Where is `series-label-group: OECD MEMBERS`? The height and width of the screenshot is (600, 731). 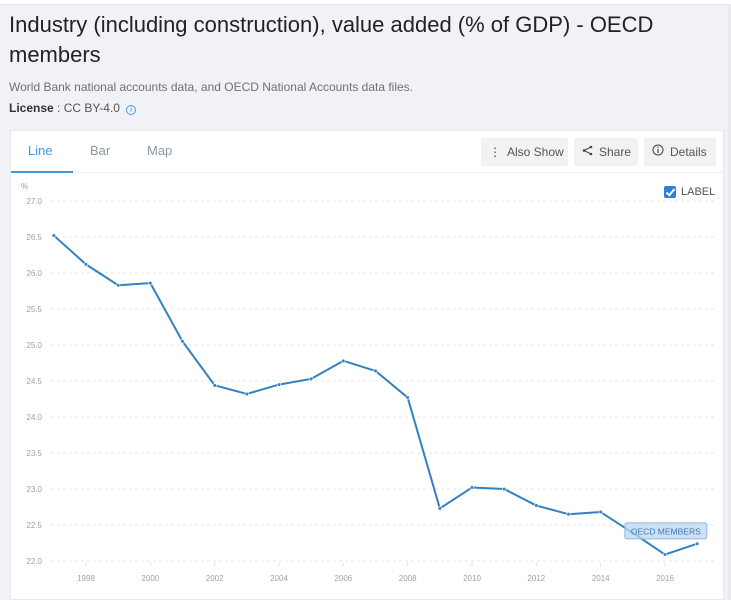
series-label-group: OECD MEMBERS is located at coordinates (666, 531).